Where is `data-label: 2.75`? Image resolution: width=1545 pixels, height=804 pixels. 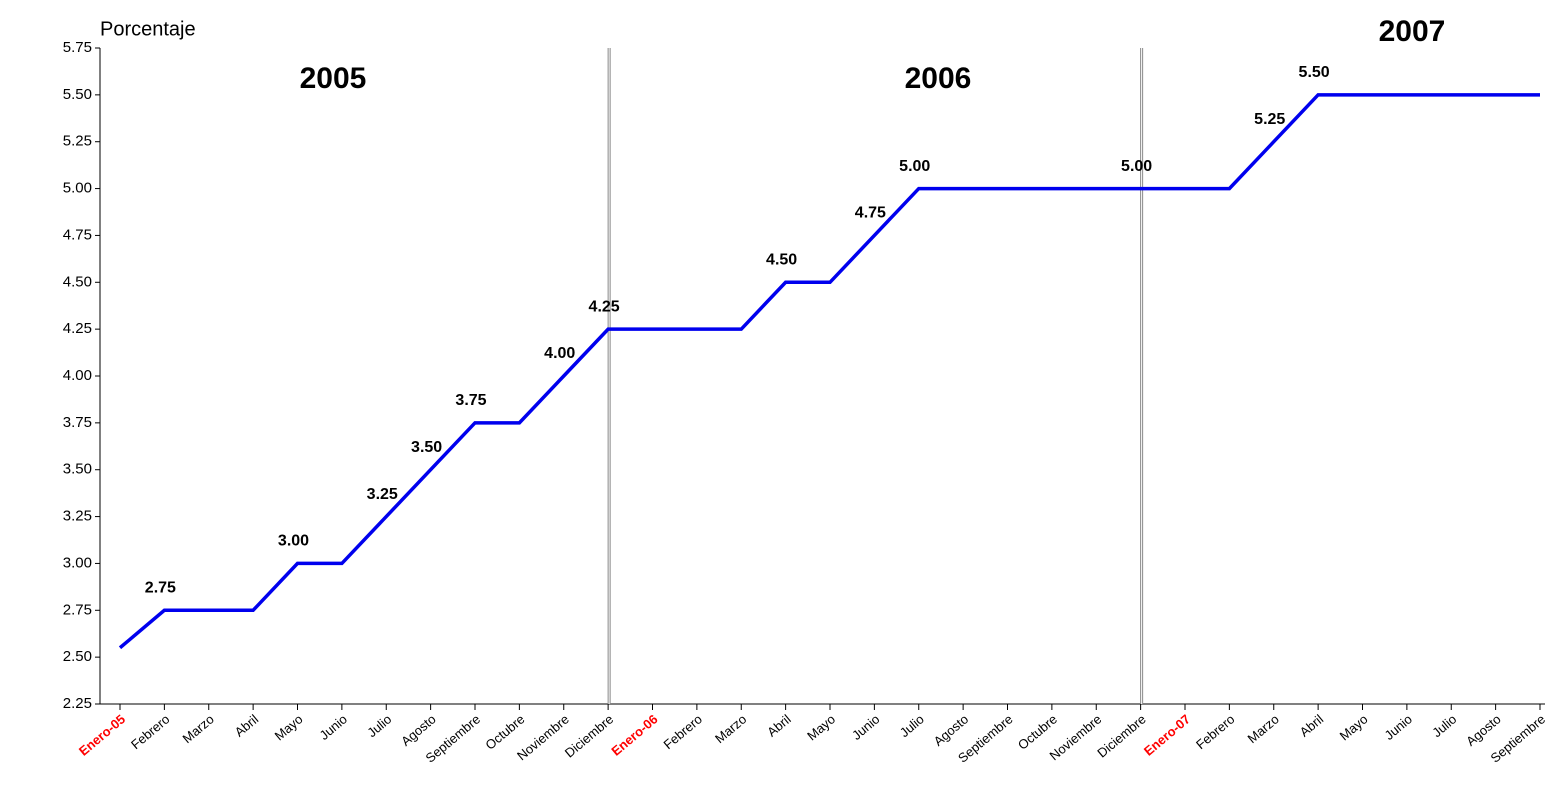 data-label: 2.75 is located at coordinates (160, 588).